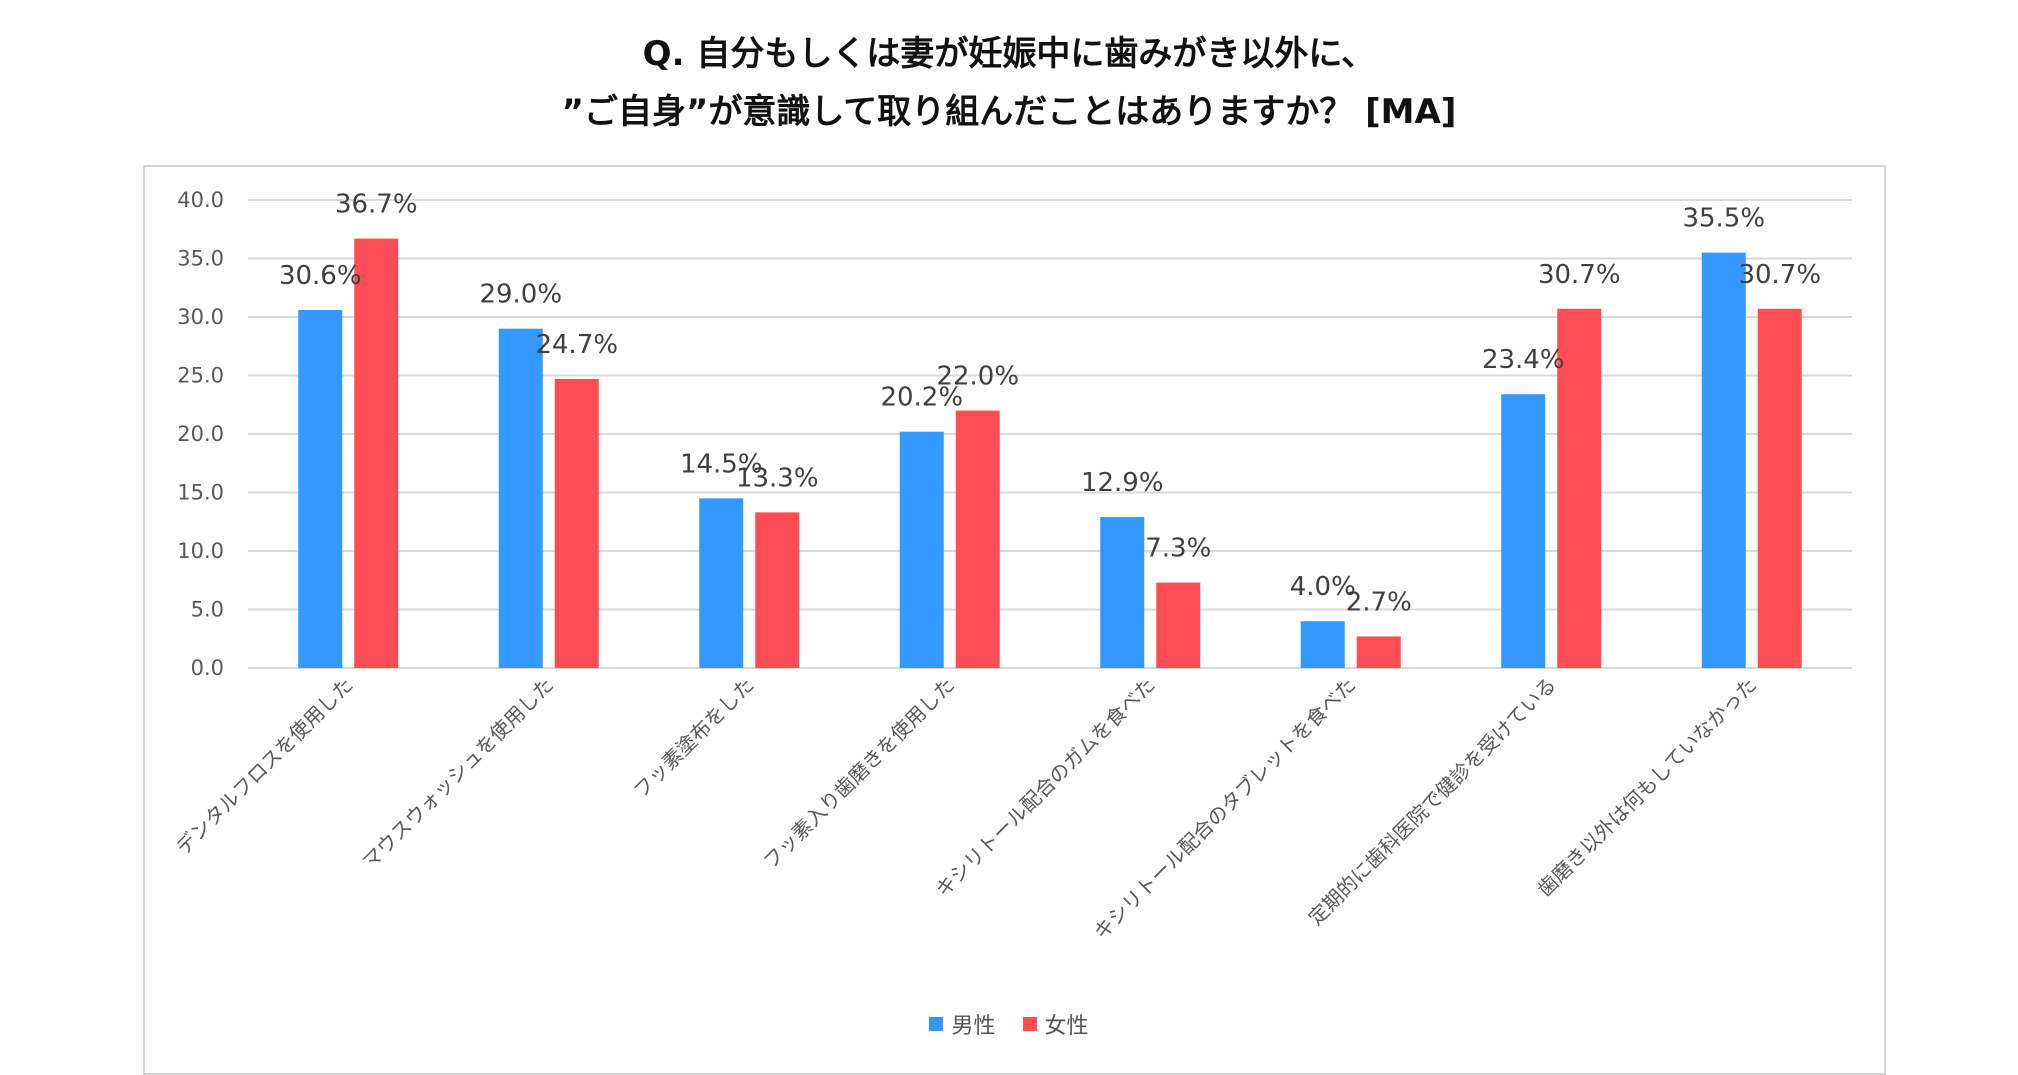  I want to click on y-tick-label: 0.0, so click(207, 668).